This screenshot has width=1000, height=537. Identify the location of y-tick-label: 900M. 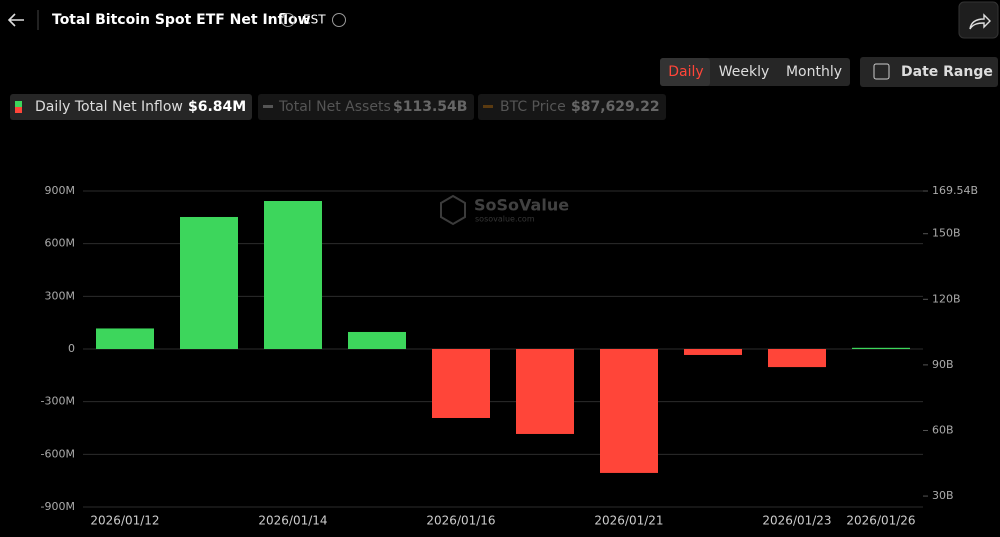
(60, 190).